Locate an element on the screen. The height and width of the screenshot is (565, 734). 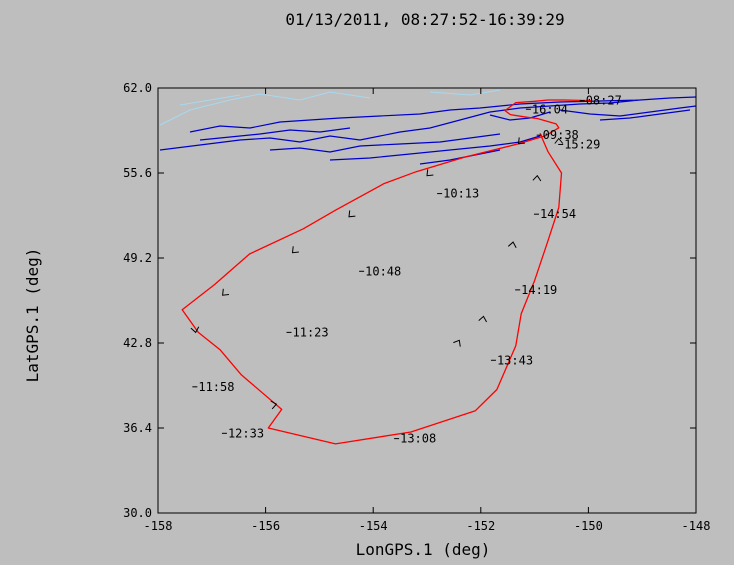
x-tick-label: -152 is located at coordinates (480, 526).